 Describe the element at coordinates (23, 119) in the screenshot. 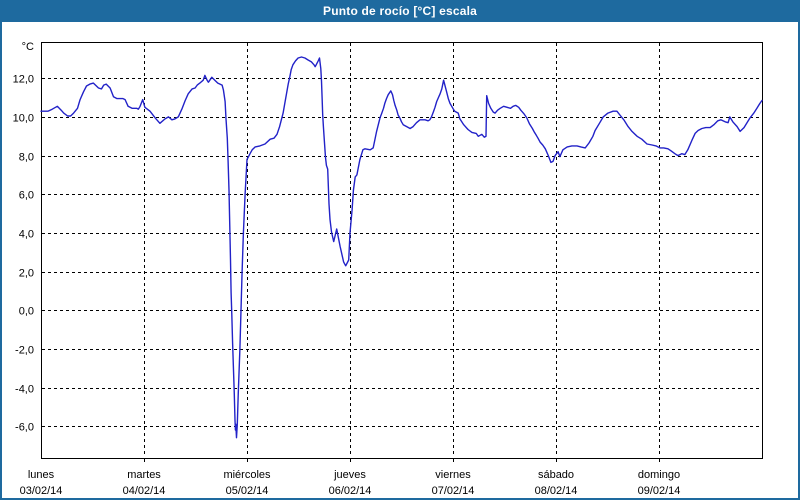

I see `y-tick-label: 10,0` at that location.